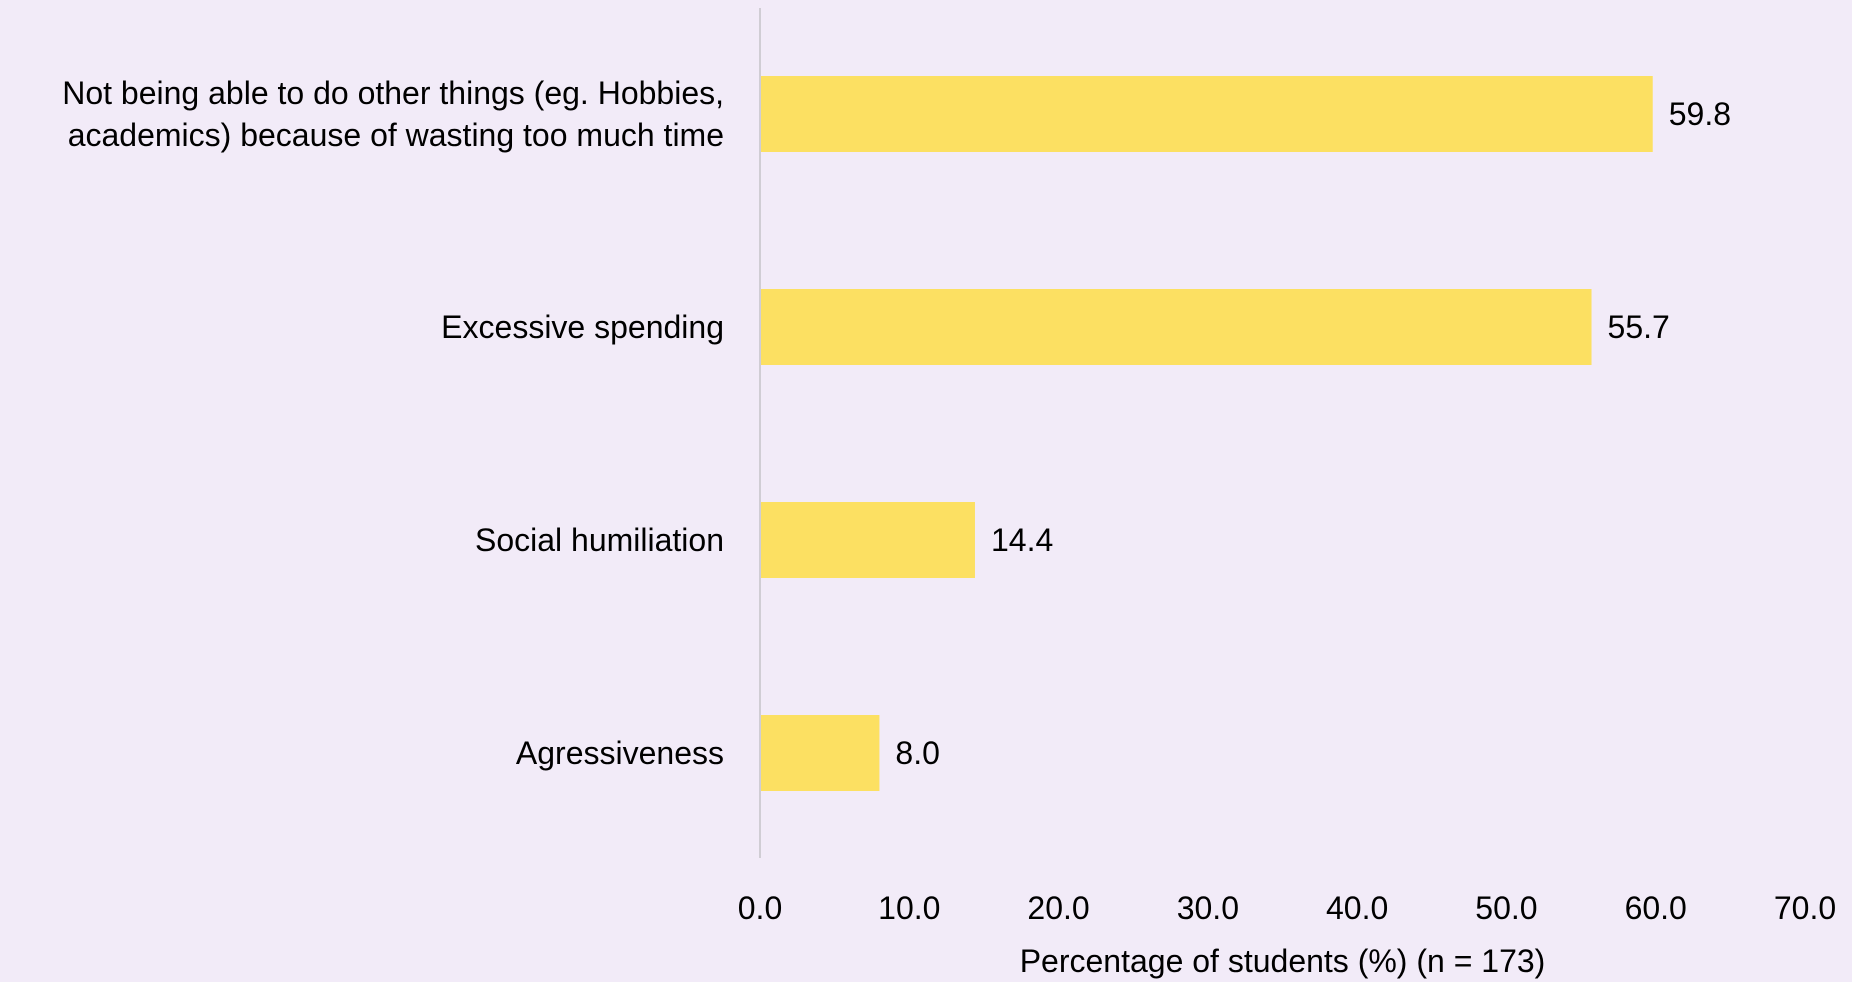 This screenshot has width=1852, height=982. What do you see at coordinates (760, 908) in the screenshot?
I see `x-tick-label: 0.0` at bounding box center [760, 908].